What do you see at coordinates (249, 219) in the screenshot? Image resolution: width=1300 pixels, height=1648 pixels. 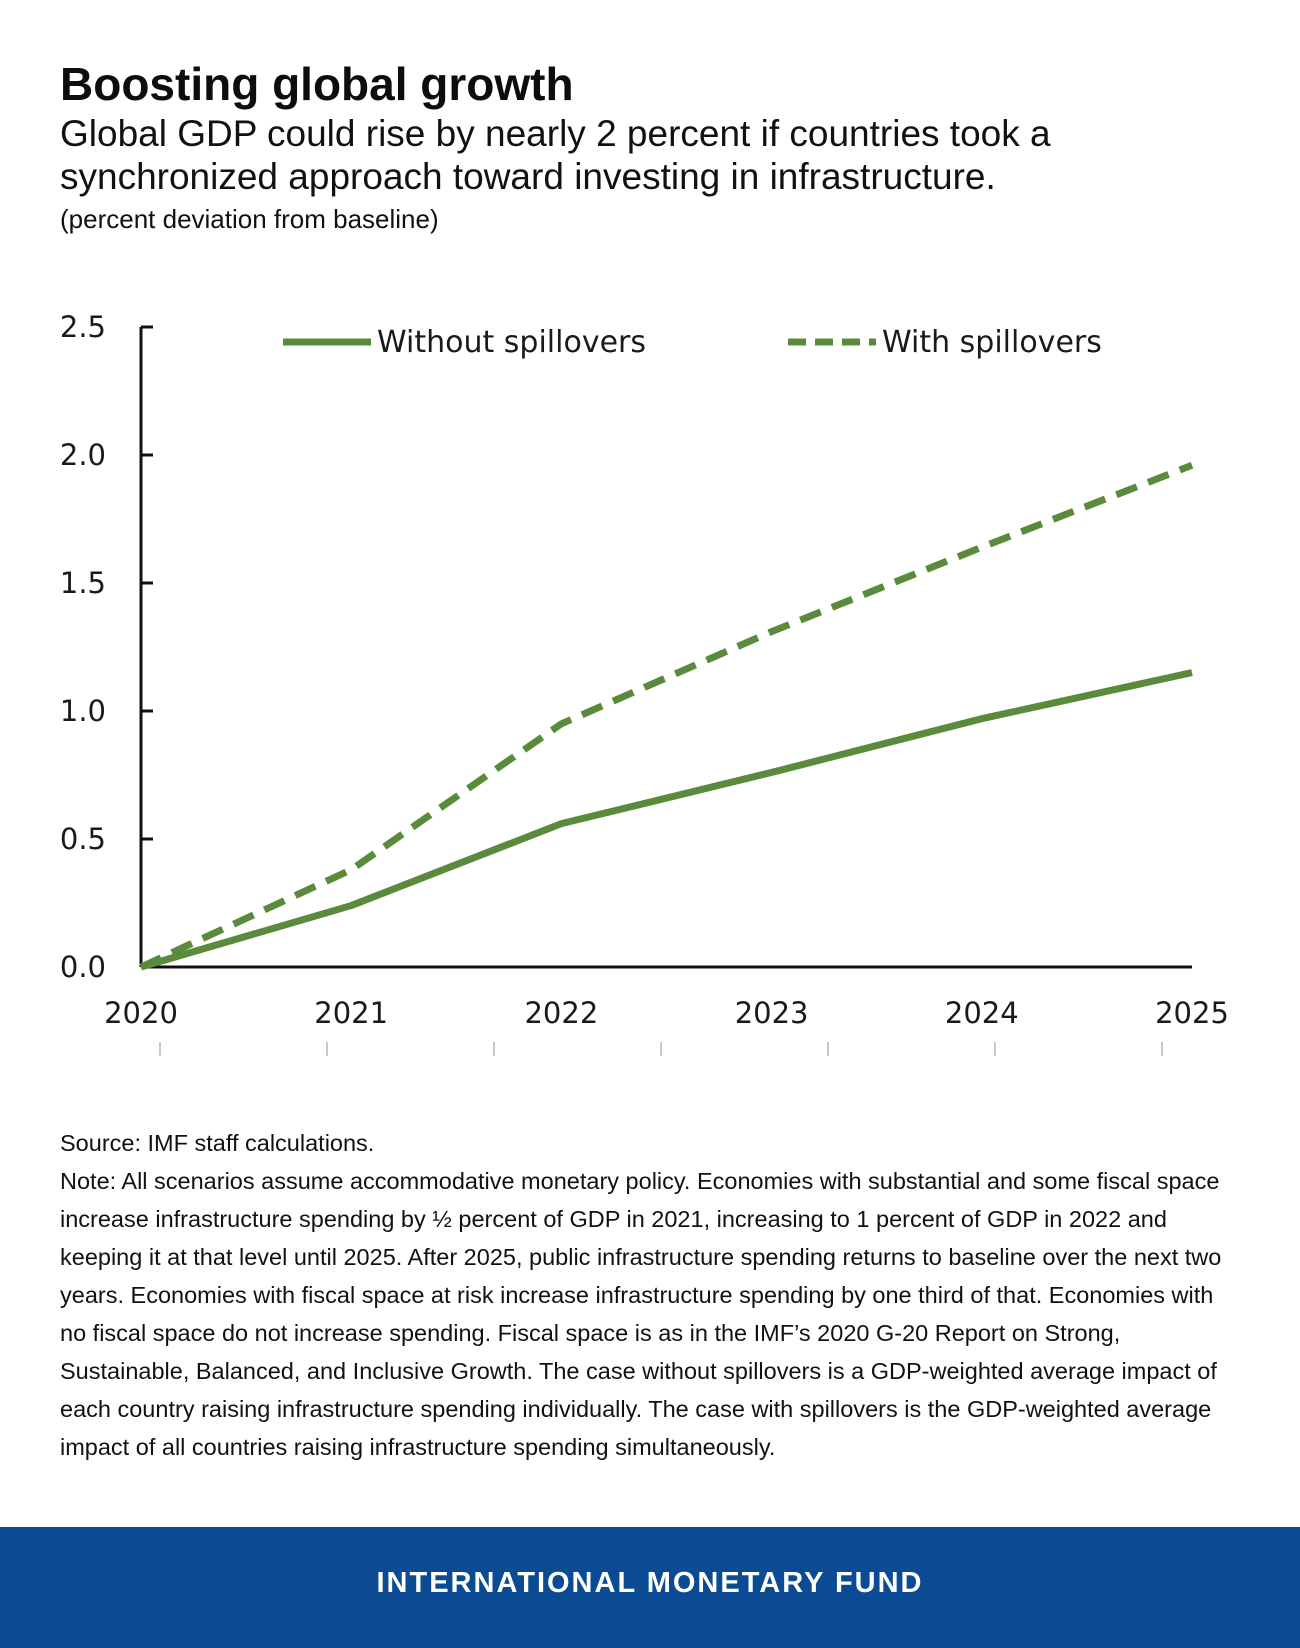 I see `chart-units: (percent deviation from baseline)` at bounding box center [249, 219].